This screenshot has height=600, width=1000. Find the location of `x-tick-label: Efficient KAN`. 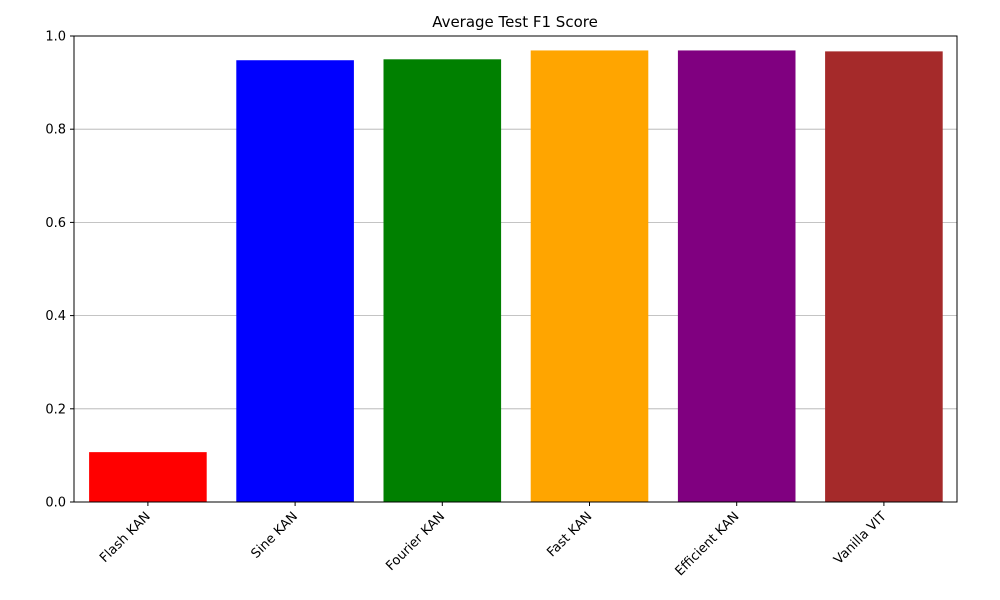

x-tick-label: Efficient KAN is located at coordinates (708, 544).